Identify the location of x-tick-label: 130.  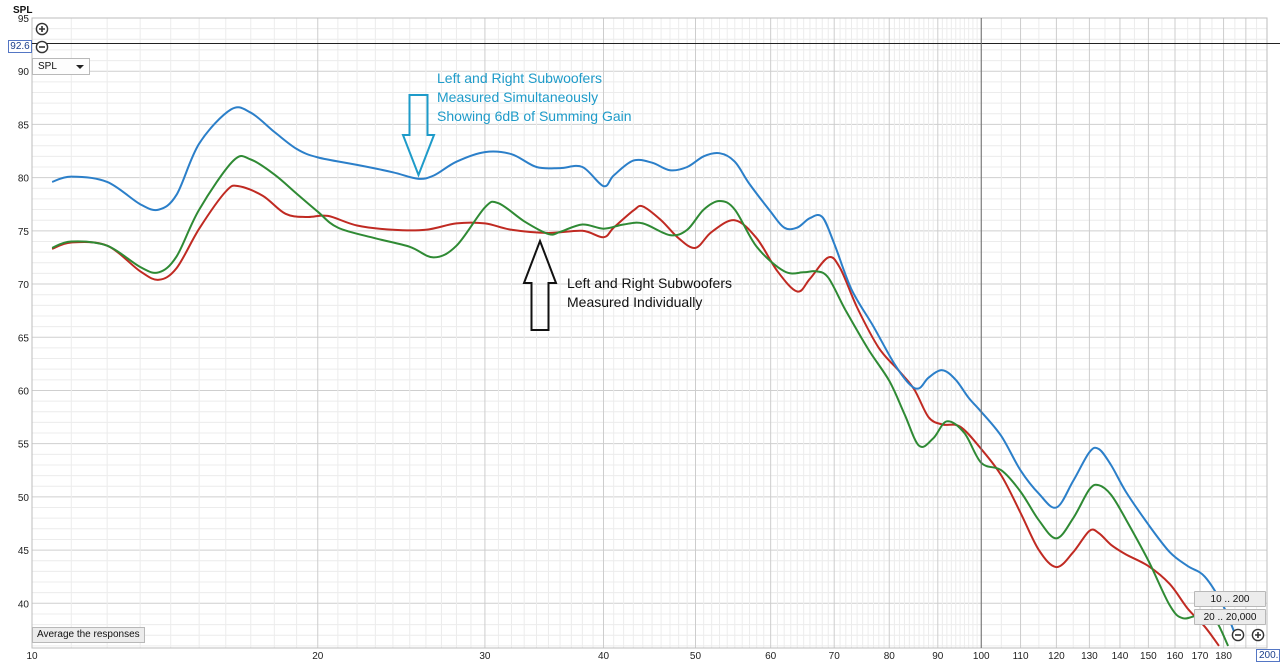
(1089, 656).